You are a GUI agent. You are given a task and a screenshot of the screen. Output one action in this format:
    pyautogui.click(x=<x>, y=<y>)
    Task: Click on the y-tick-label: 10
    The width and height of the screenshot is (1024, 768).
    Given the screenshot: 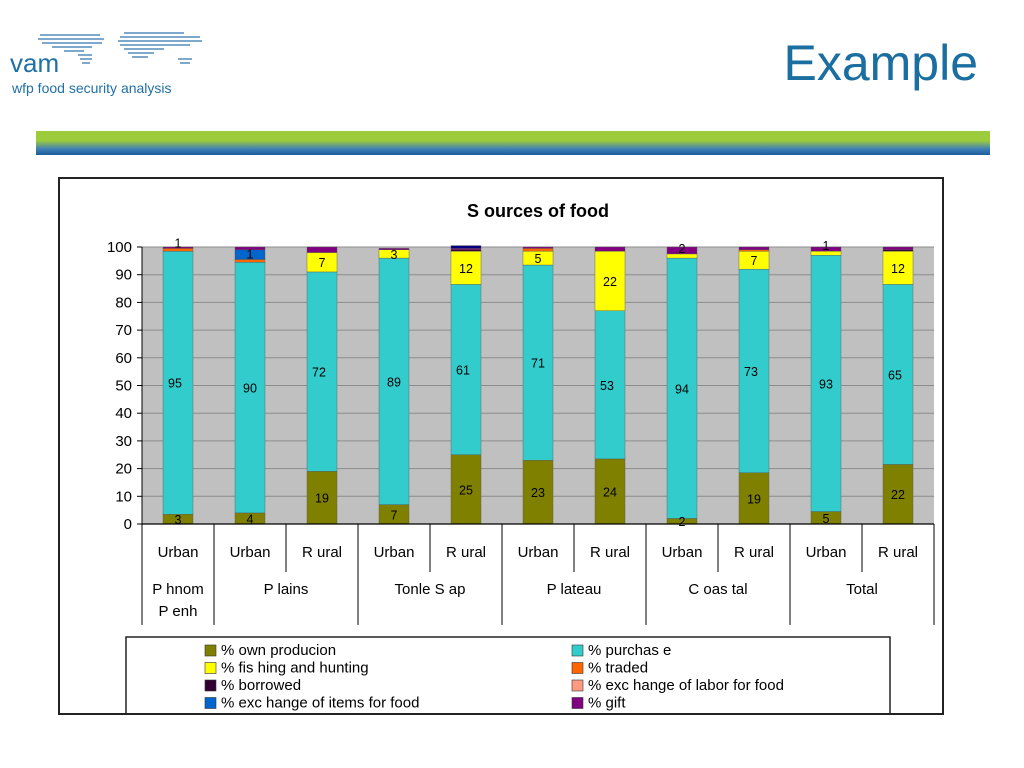 What is the action you would take?
    pyautogui.click(x=123, y=496)
    